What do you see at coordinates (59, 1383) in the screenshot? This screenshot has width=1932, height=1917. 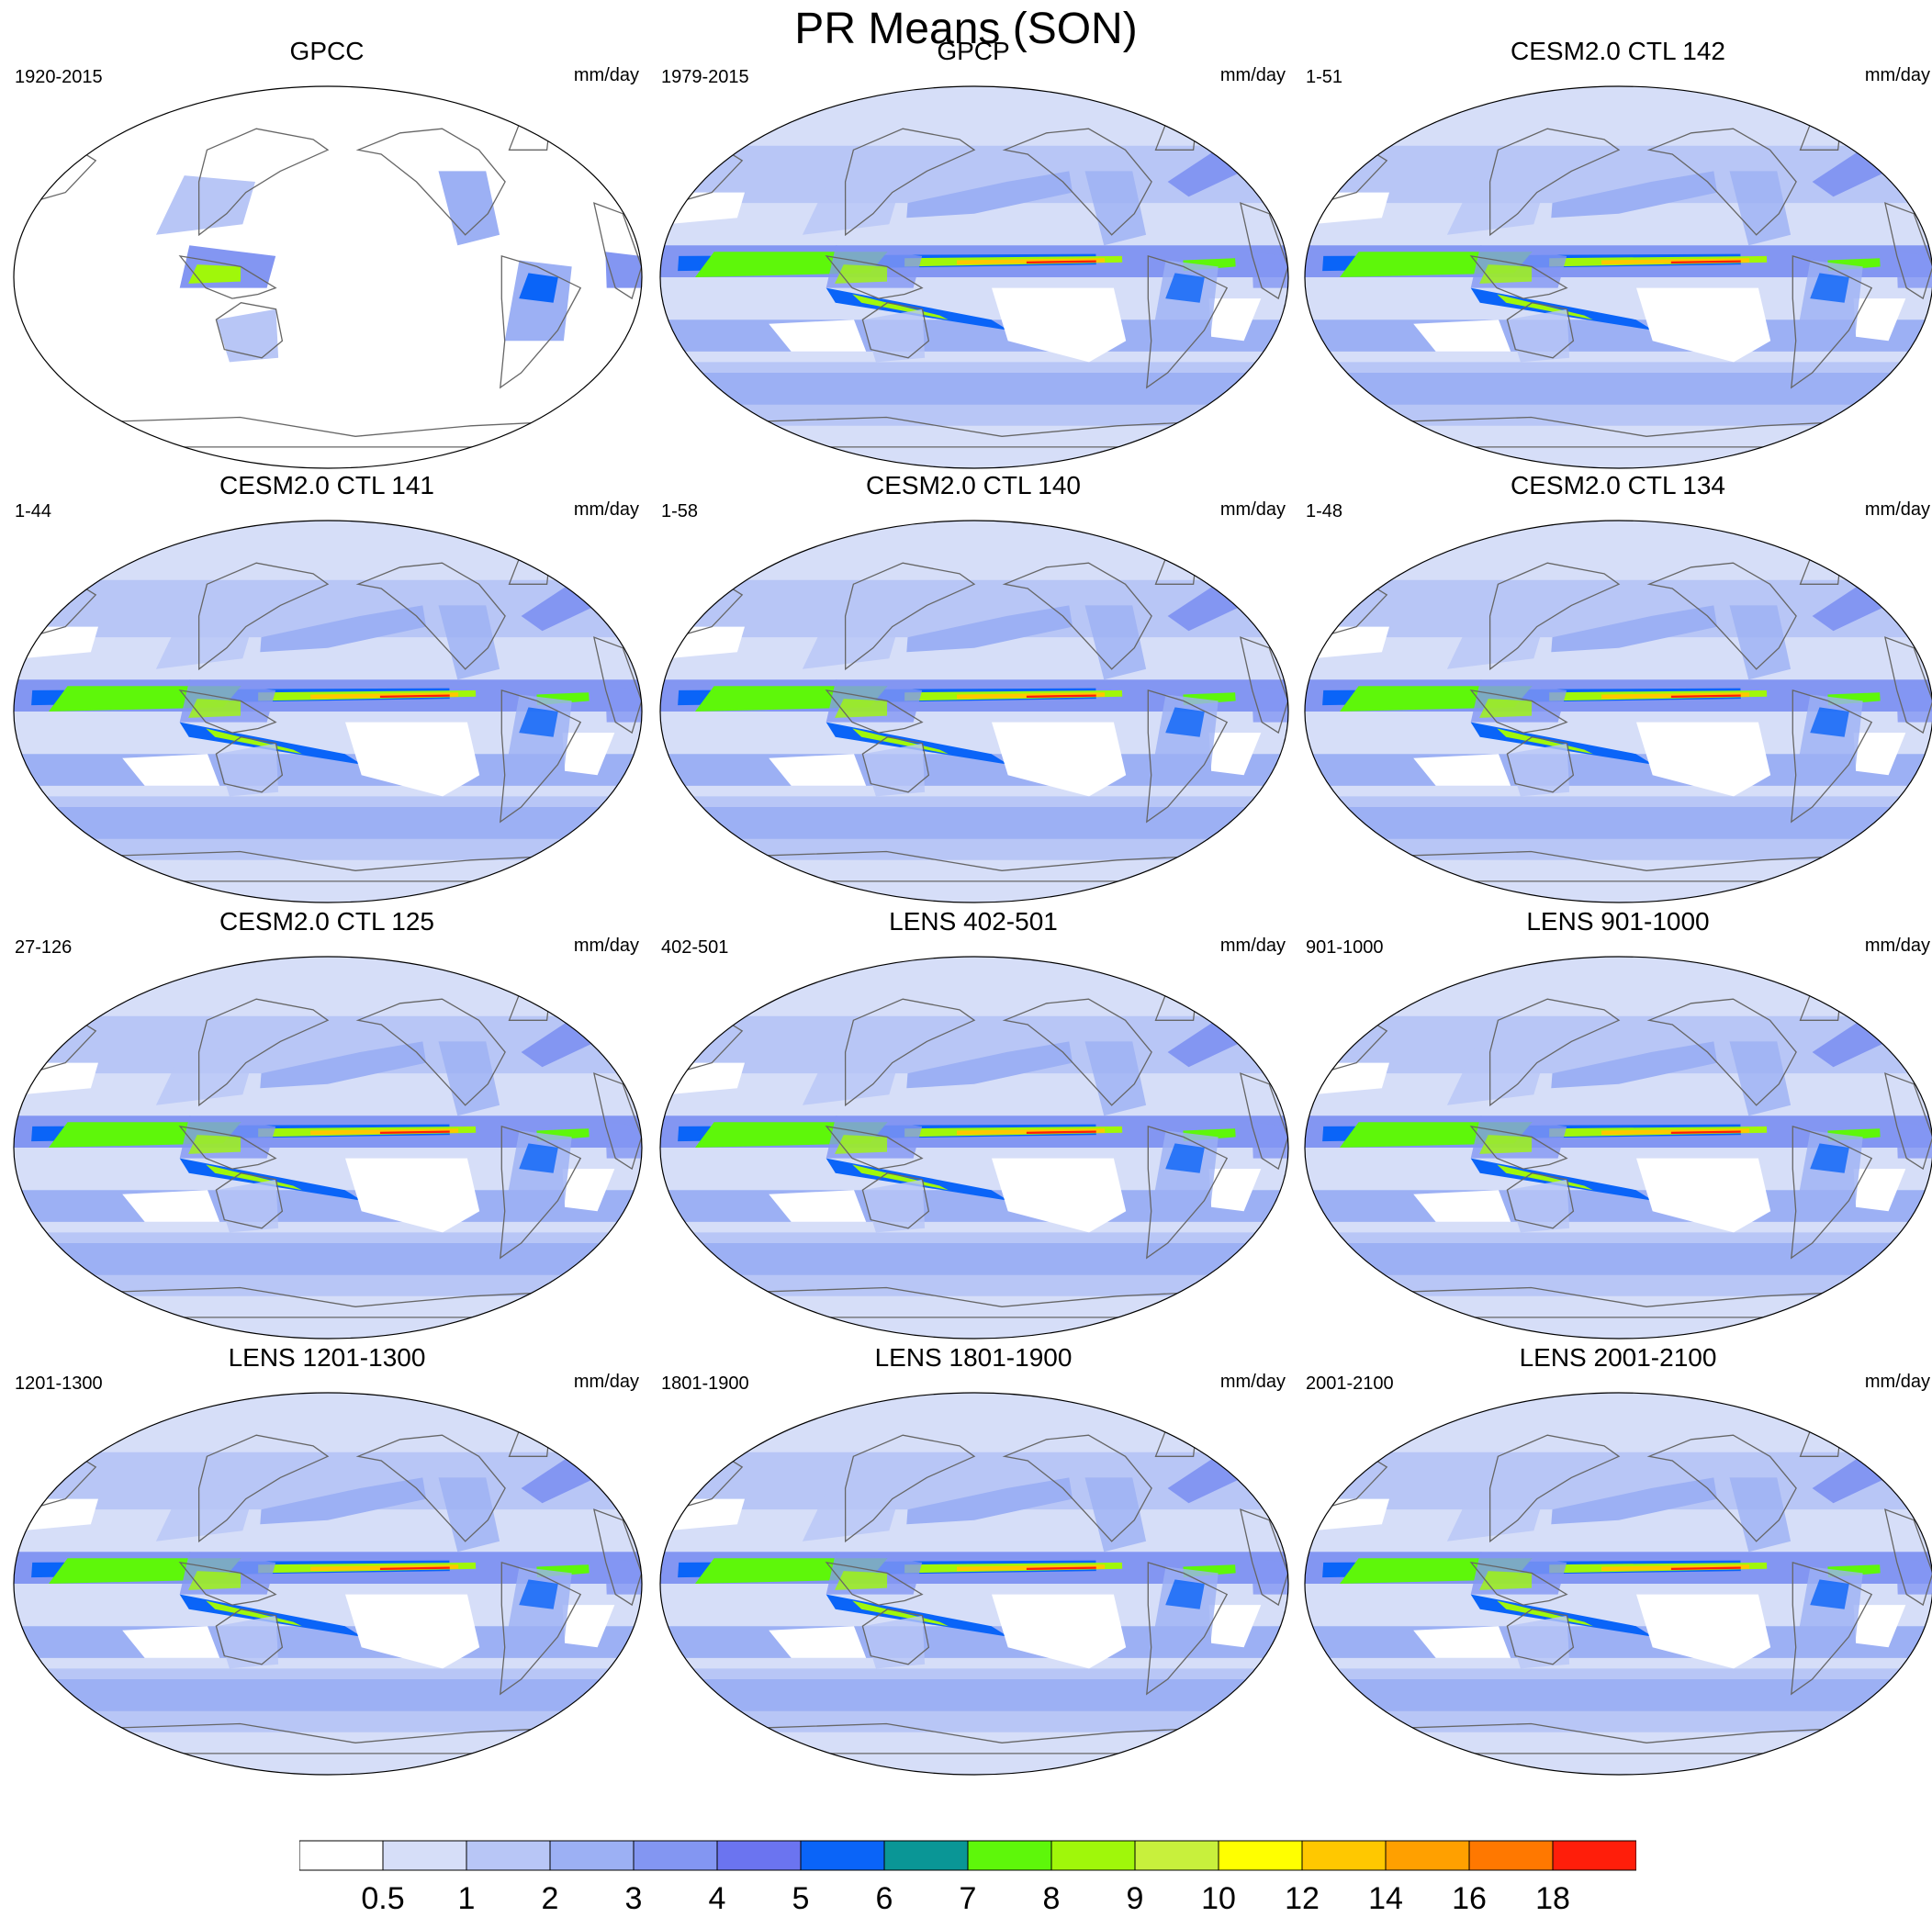 I see `panel-year-range: 1201-1300` at bounding box center [59, 1383].